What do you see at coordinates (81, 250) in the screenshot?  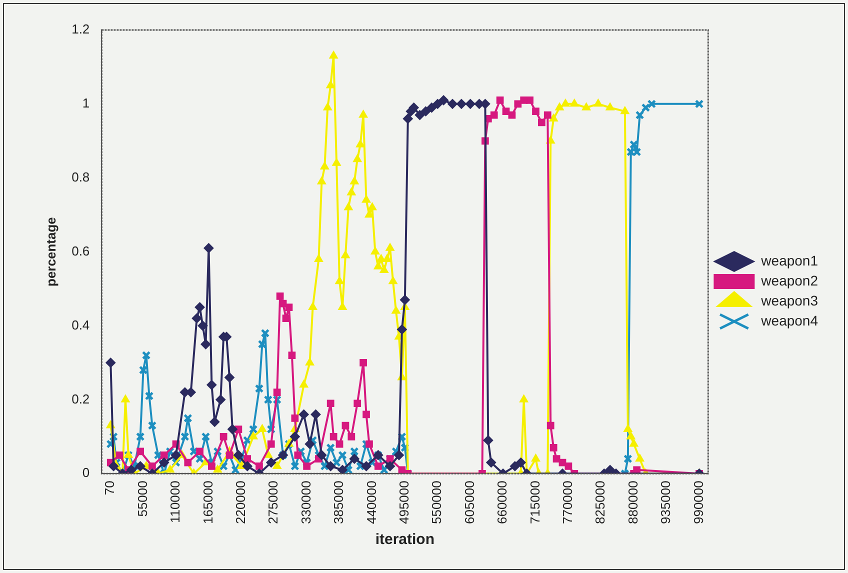 I see `y-tick-label: 0.6` at bounding box center [81, 250].